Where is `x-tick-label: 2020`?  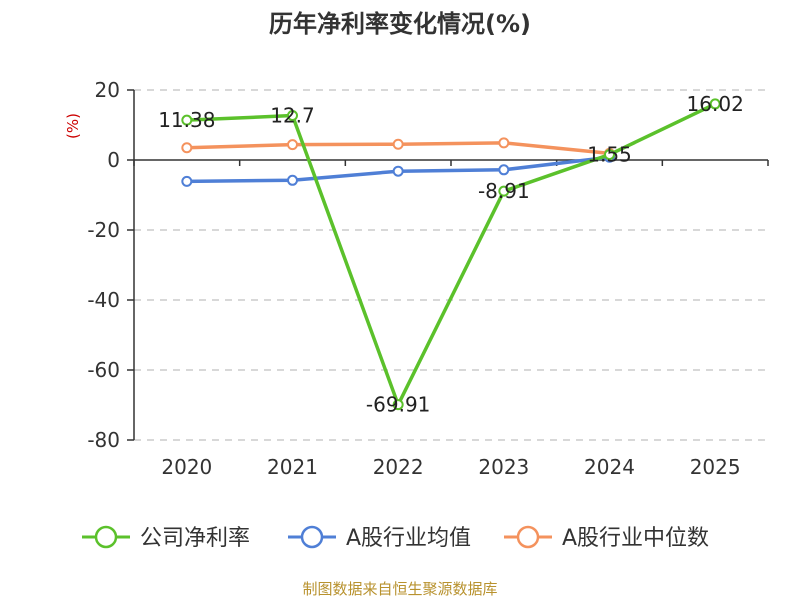
x-tick-label: 2020 is located at coordinates (186, 467).